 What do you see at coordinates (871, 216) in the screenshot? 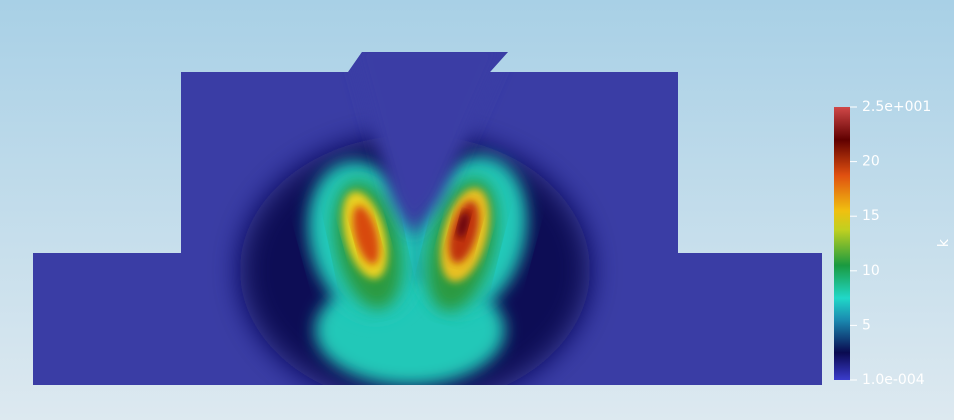
I see `tick-label: 15` at bounding box center [871, 216].